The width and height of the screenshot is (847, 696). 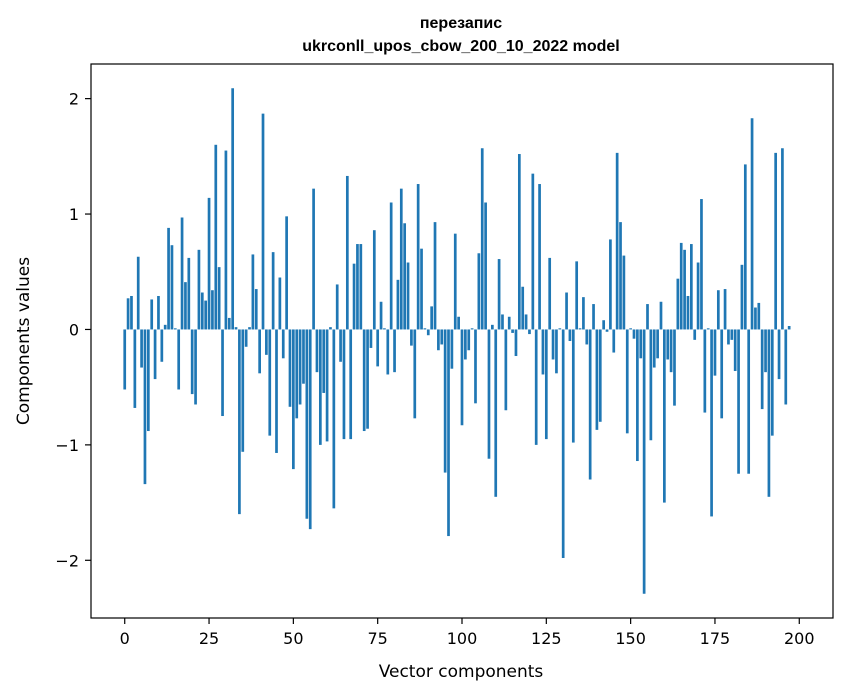 What do you see at coordinates (74, 99) in the screenshot?
I see `y-tick-label: 2` at bounding box center [74, 99].